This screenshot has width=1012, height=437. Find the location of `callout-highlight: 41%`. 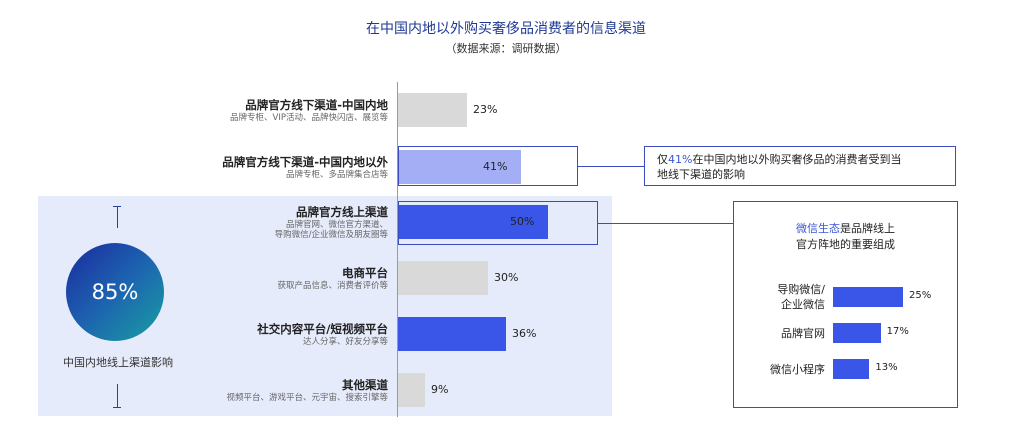

callout-highlight: 41% is located at coordinates (680, 159).